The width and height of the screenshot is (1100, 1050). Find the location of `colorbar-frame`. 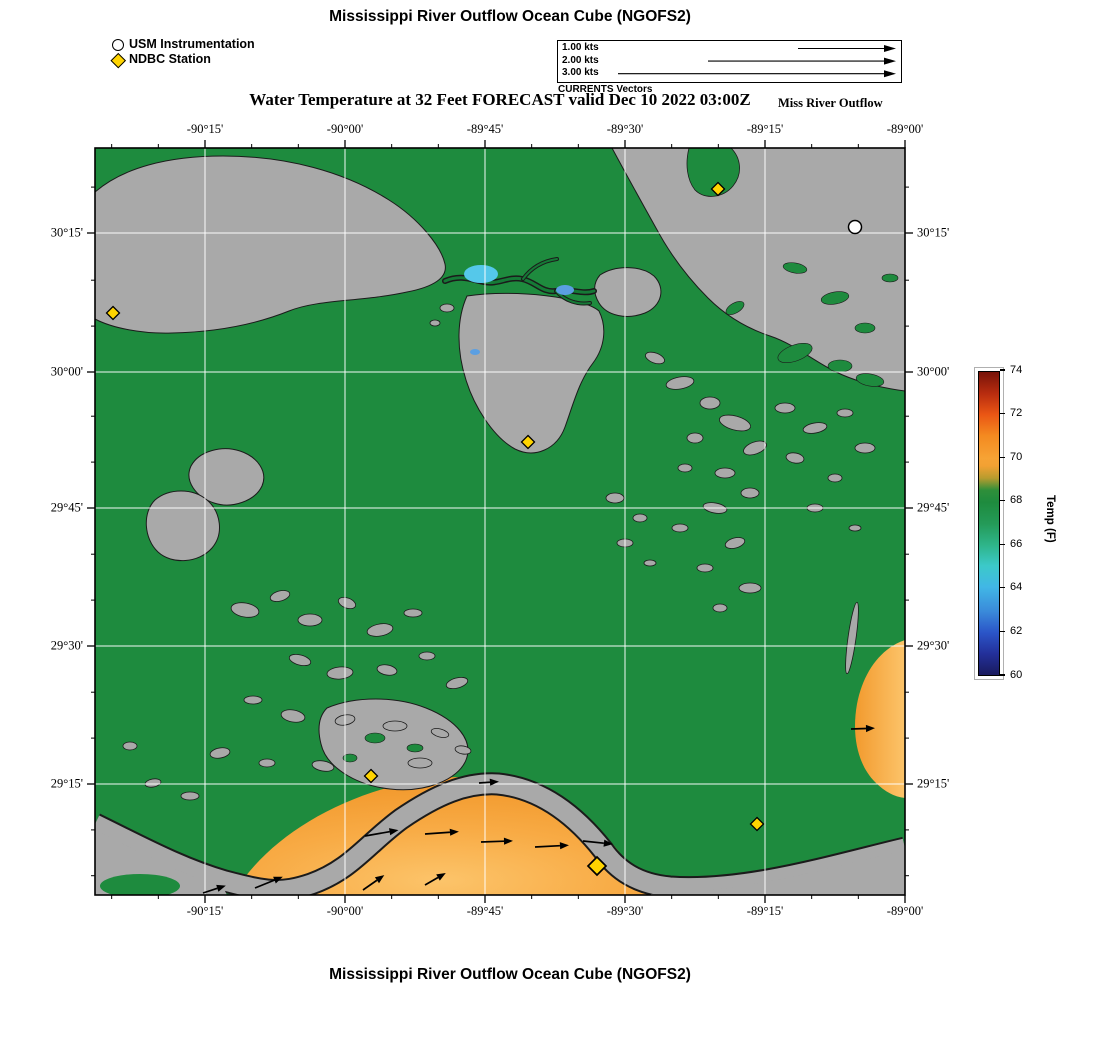

colorbar-frame is located at coordinates (989, 523).